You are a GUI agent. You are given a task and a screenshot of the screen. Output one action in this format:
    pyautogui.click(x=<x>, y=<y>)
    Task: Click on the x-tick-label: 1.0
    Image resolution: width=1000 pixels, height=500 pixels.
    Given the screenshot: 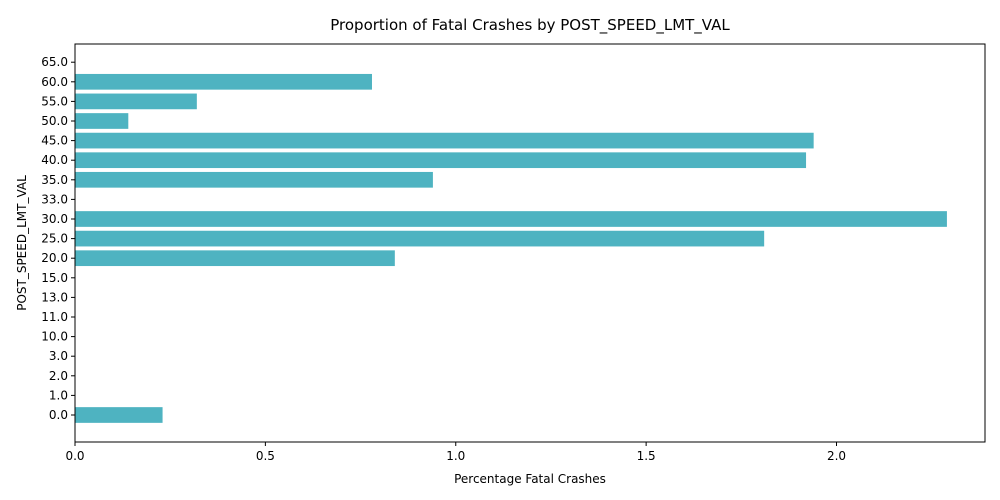 What is the action you would take?
    pyautogui.click(x=455, y=456)
    